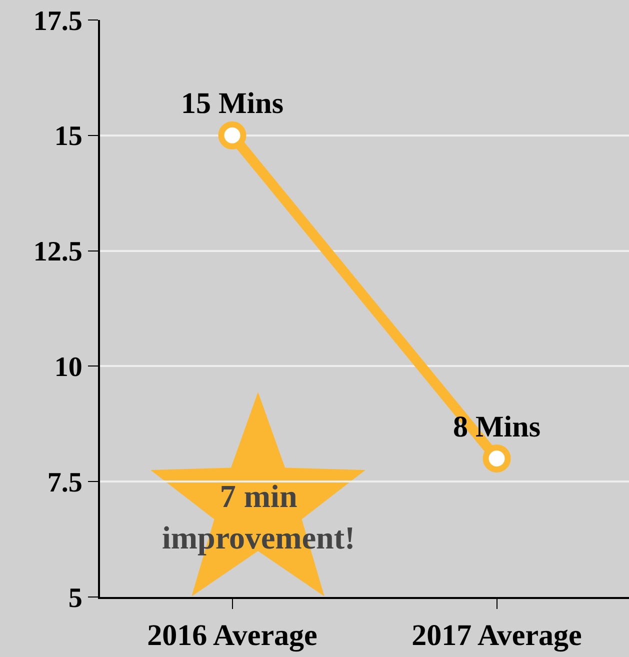 The height and width of the screenshot is (657, 629). I want to click on y-tick-label: 17.5, so click(57, 21).